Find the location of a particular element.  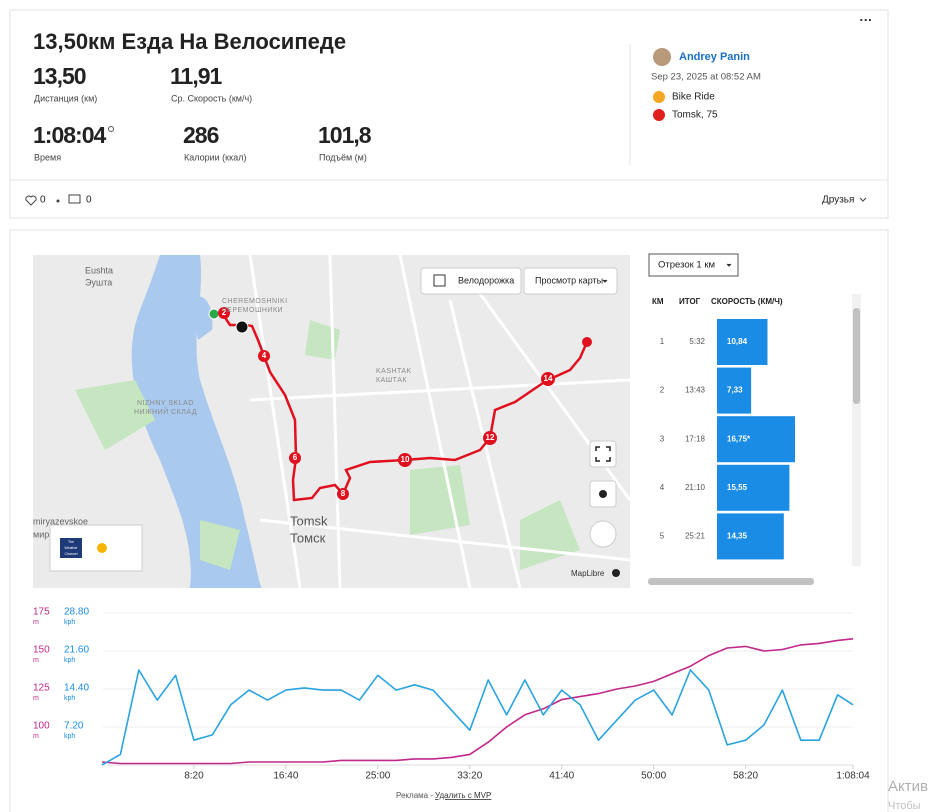

pan-button is located at coordinates (603, 534).